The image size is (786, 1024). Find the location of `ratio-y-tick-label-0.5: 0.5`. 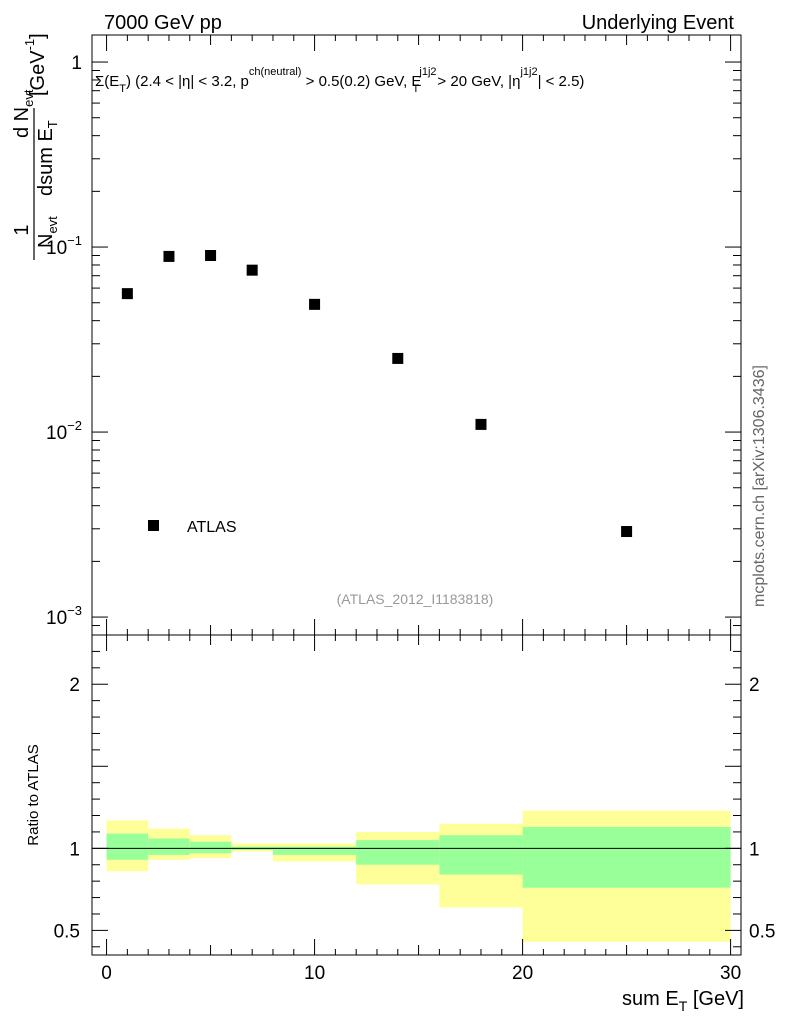

ratio-y-tick-label-0.5: 0.5 is located at coordinates (67, 931).